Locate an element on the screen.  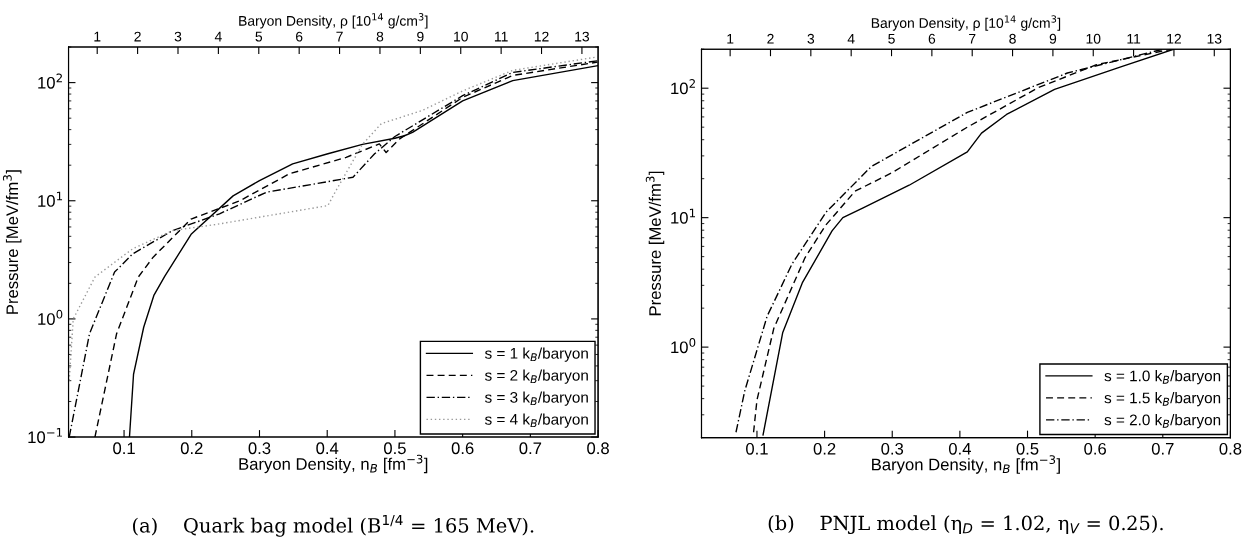
legend-label: s = 2 k$_{B}$/baryon is located at coordinates (536, 376).